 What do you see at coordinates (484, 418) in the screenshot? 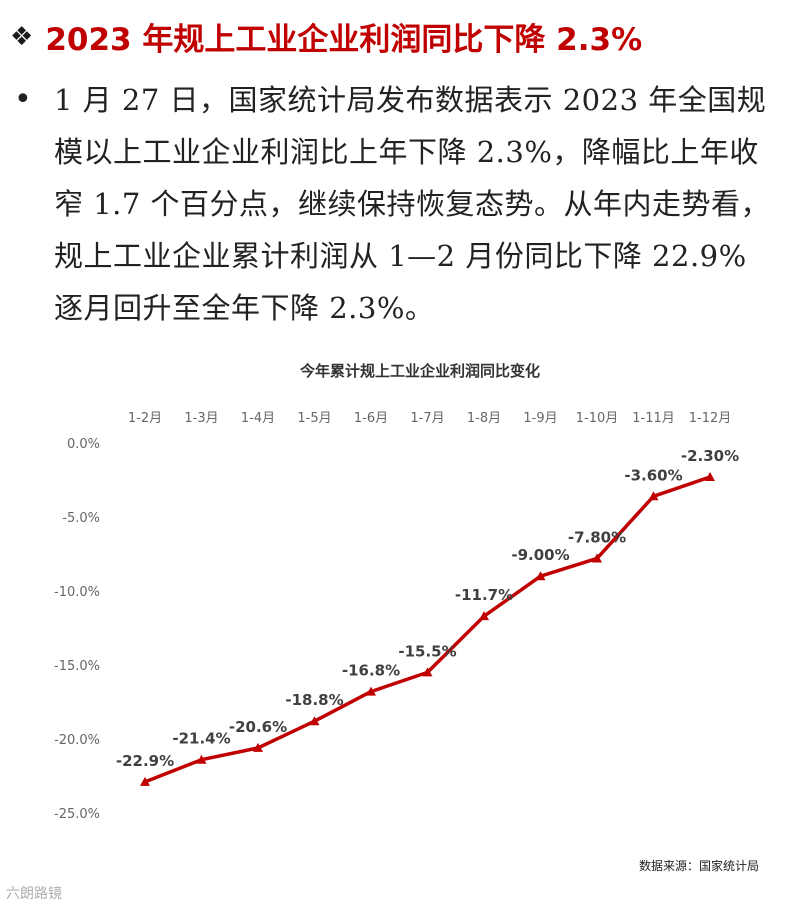
I see `x-tick-label: 1-8月` at bounding box center [484, 418].